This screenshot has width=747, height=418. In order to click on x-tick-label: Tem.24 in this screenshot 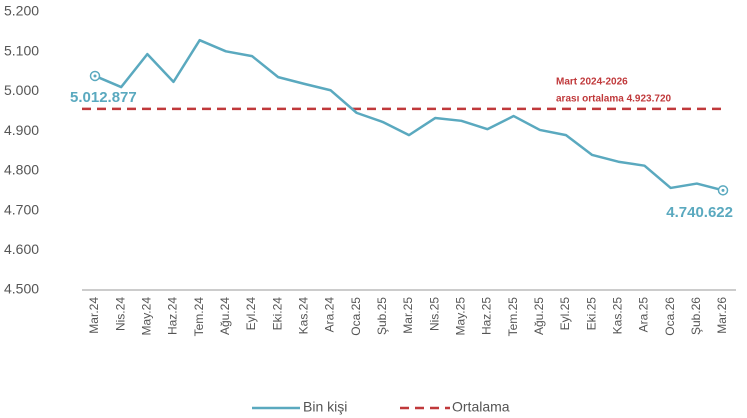, I will do `click(199, 317)`.